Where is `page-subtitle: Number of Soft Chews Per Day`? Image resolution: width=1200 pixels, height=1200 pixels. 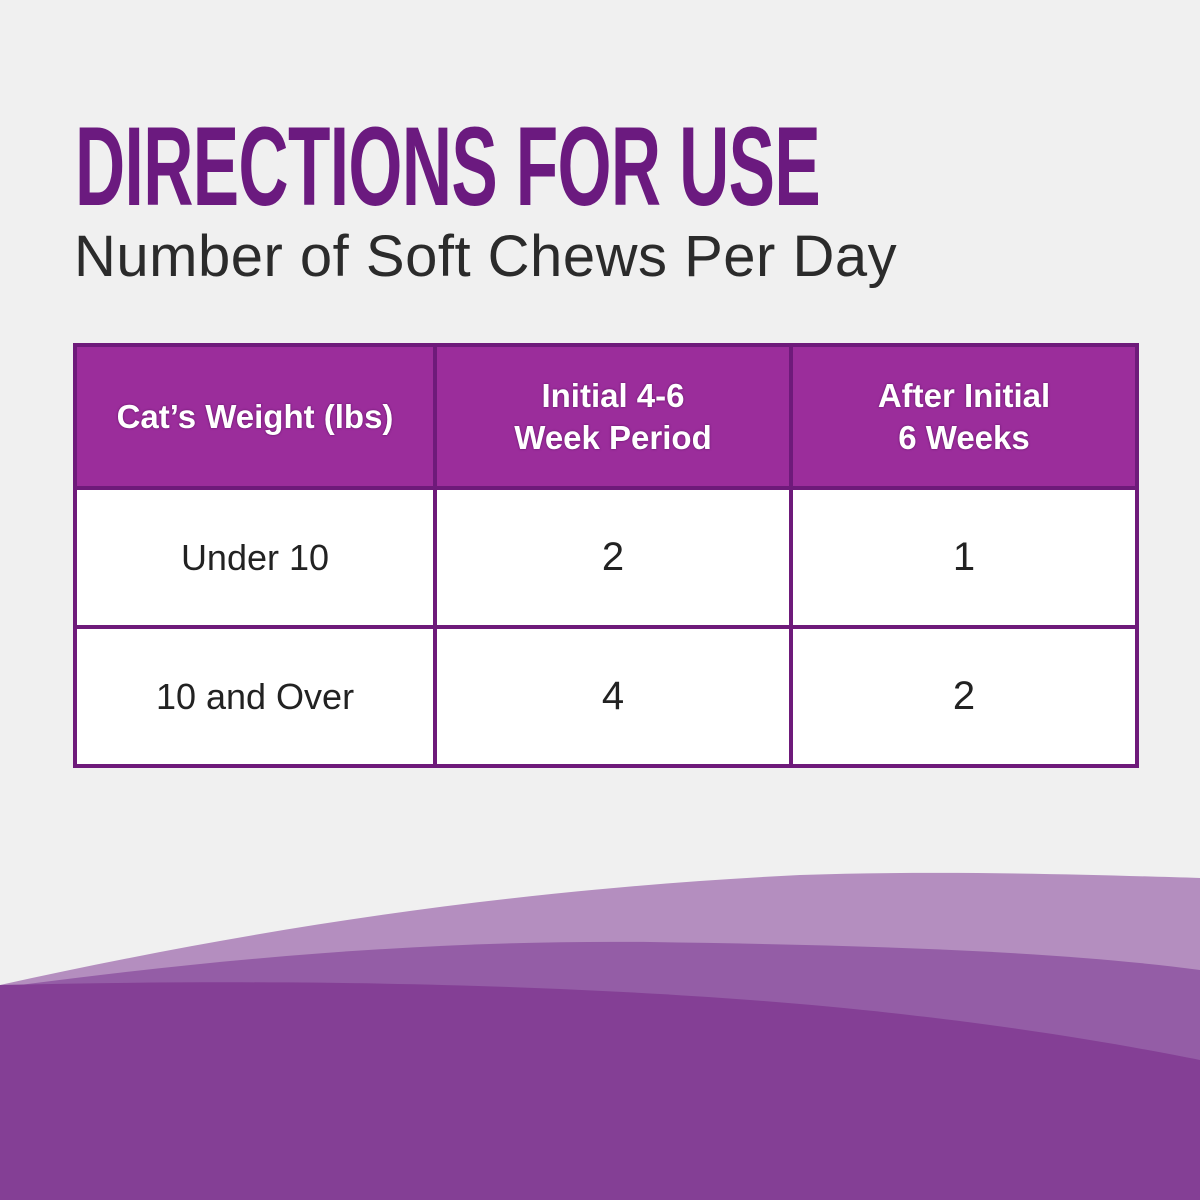 page-subtitle: Number of Soft Chews Per Day is located at coordinates (486, 256).